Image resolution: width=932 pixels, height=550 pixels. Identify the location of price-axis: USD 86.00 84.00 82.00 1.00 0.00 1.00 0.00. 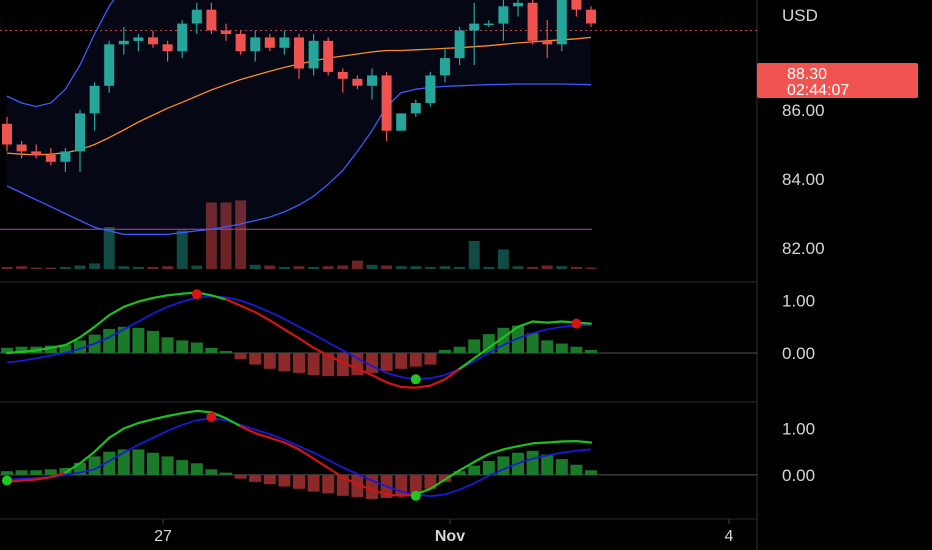
(803, 245).